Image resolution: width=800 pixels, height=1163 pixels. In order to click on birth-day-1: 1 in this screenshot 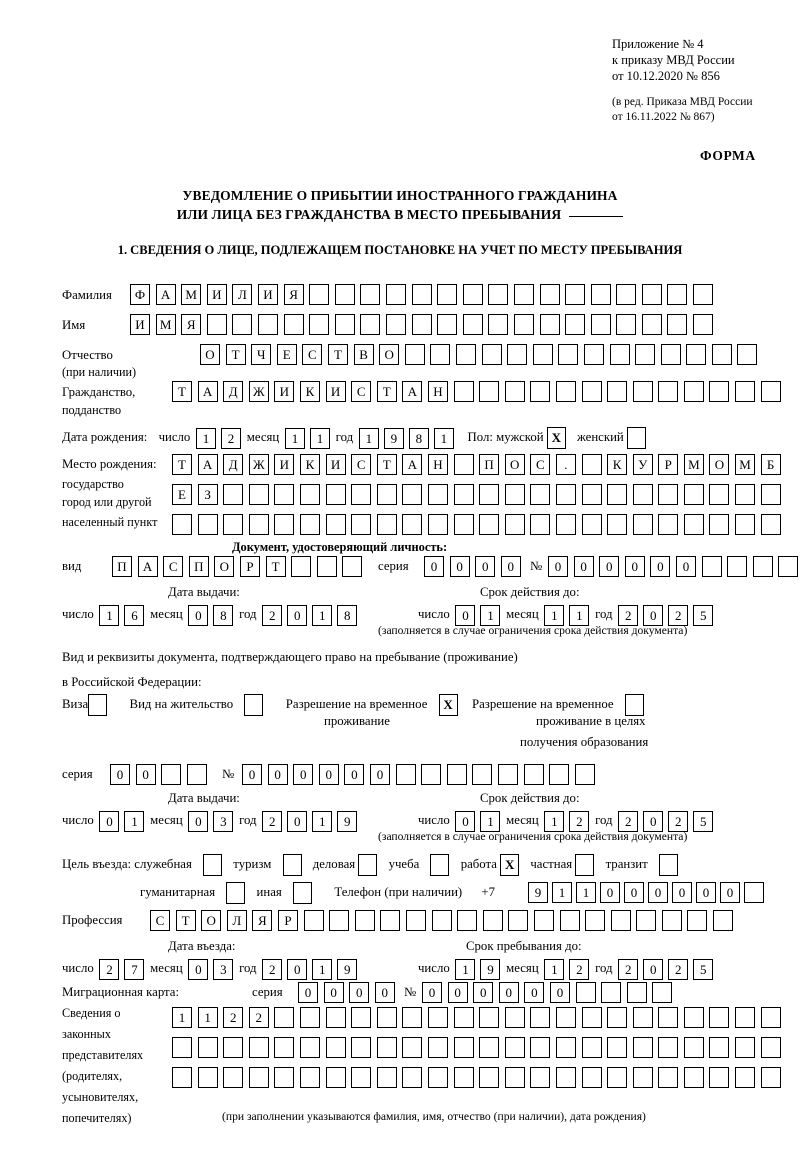, I will do `click(206, 438)`.